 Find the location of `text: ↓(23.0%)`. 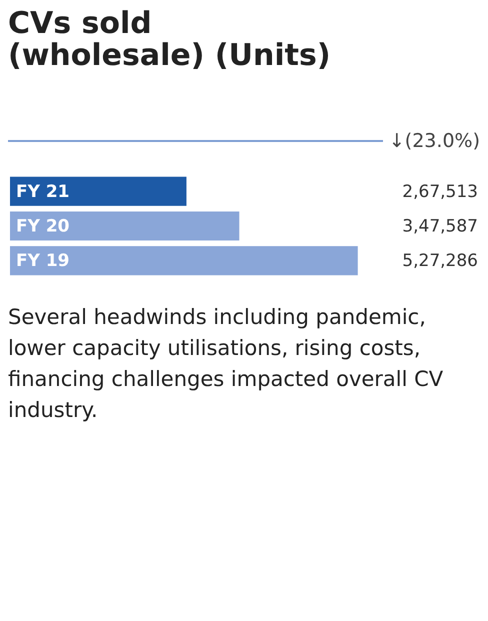

text: ↓(23.0%) is located at coordinates (434, 141).